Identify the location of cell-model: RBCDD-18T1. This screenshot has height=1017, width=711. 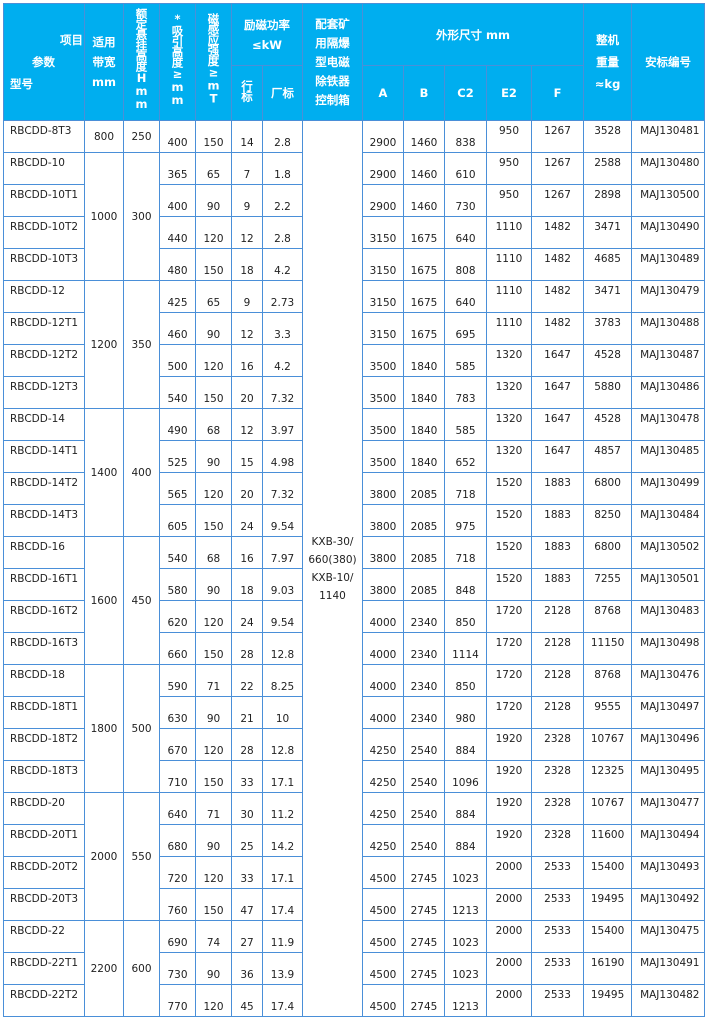
(44, 712).